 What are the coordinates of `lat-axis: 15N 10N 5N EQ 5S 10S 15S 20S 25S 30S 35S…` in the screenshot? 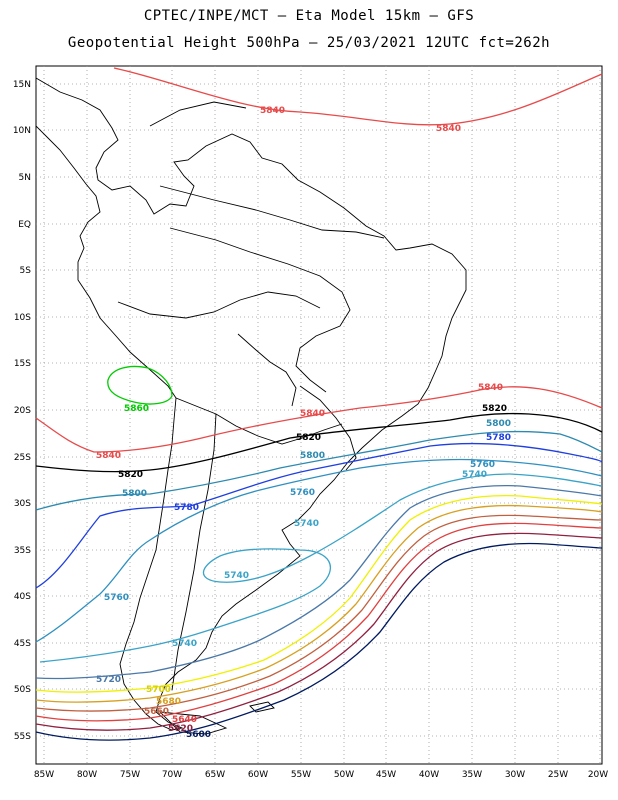 It's located at (22, 411).